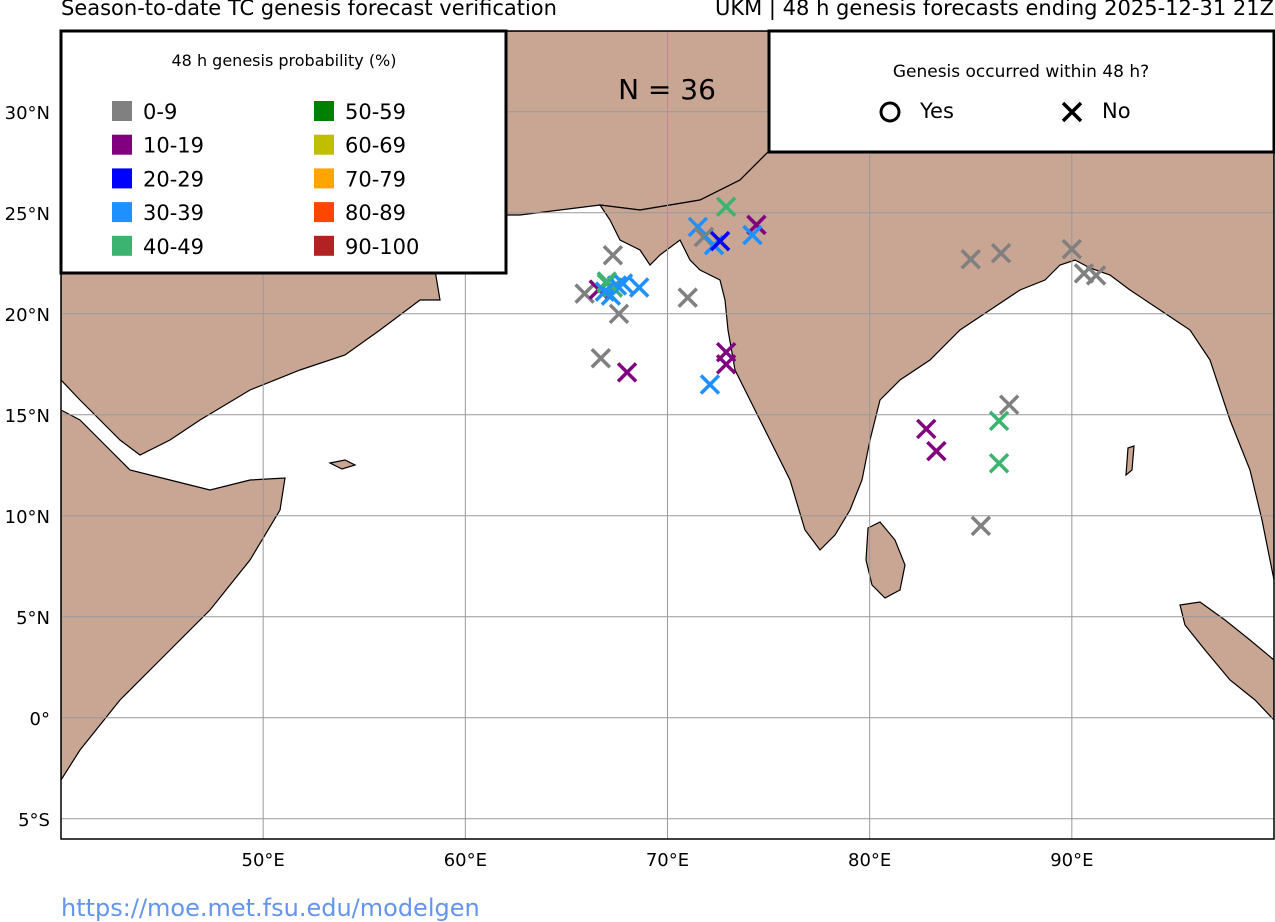 The height and width of the screenshot is (922, 1275). Describe the element at coordinates (1116, 111) in the screenshot. I see `outcome-no-label: No` at that location.